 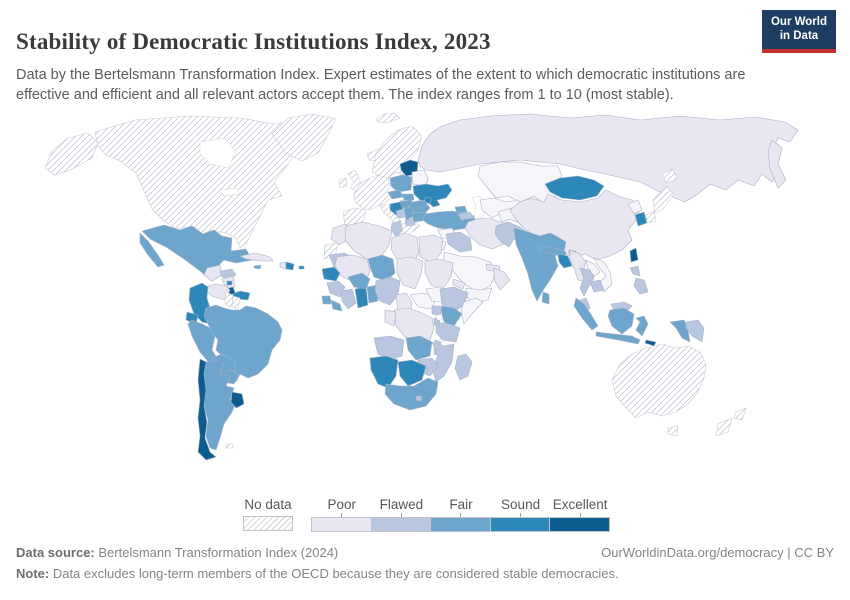 I want to click on region-south-africa, so click(x=411, y=394).